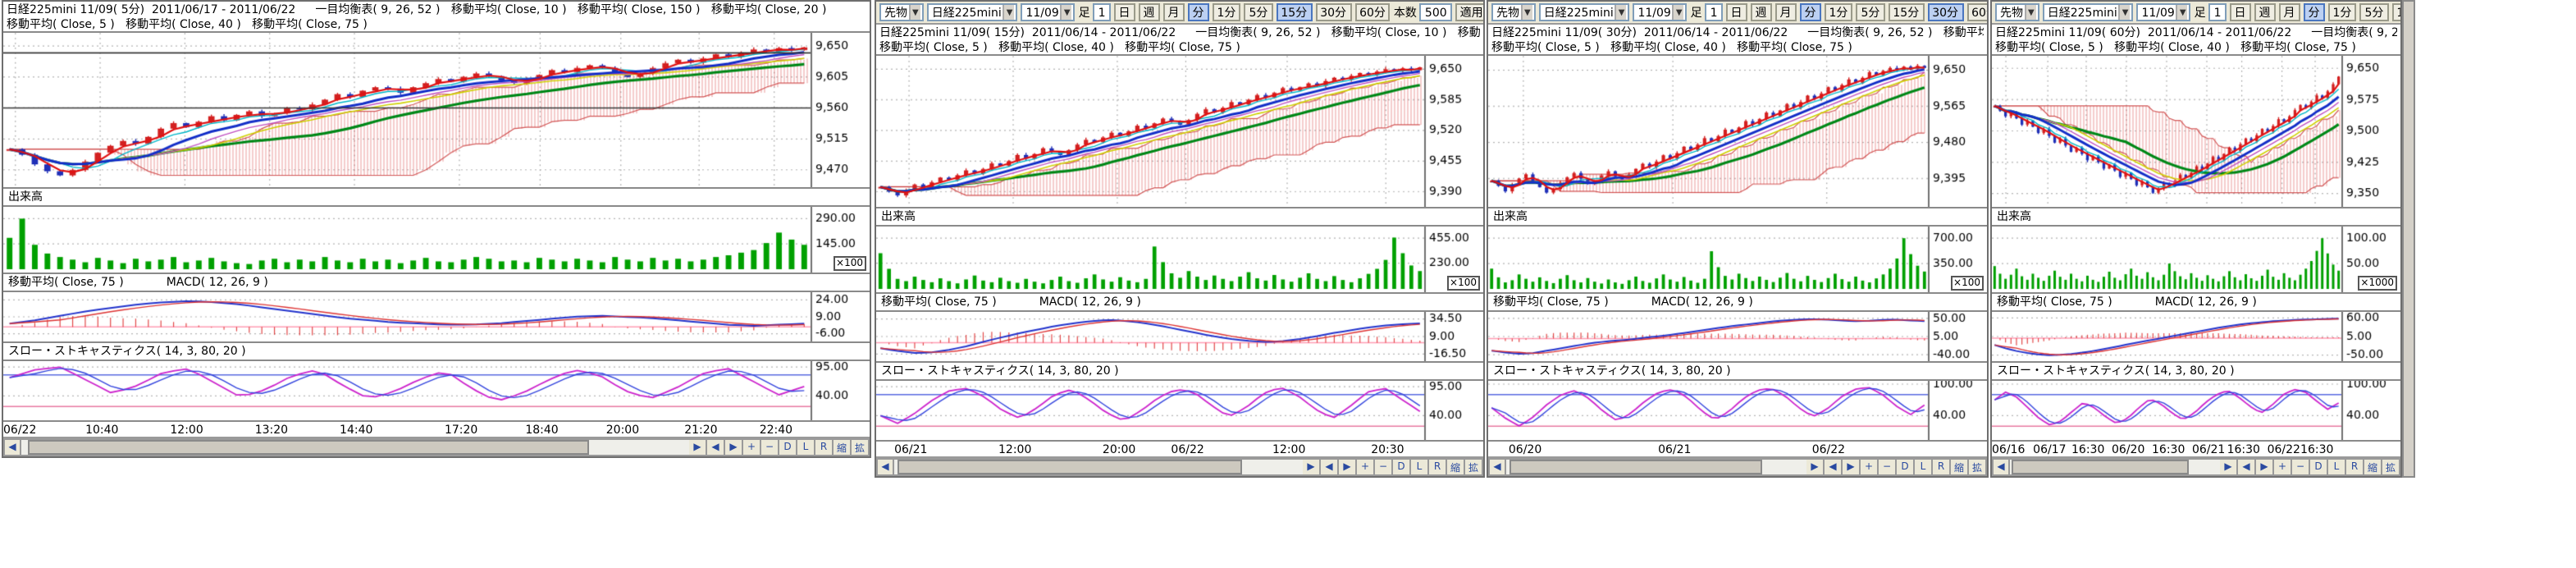  What do you see at coordinates (1469, 12) in the screenshot?
I see `apply-button: 適用` at bounding box center [1469, 12].